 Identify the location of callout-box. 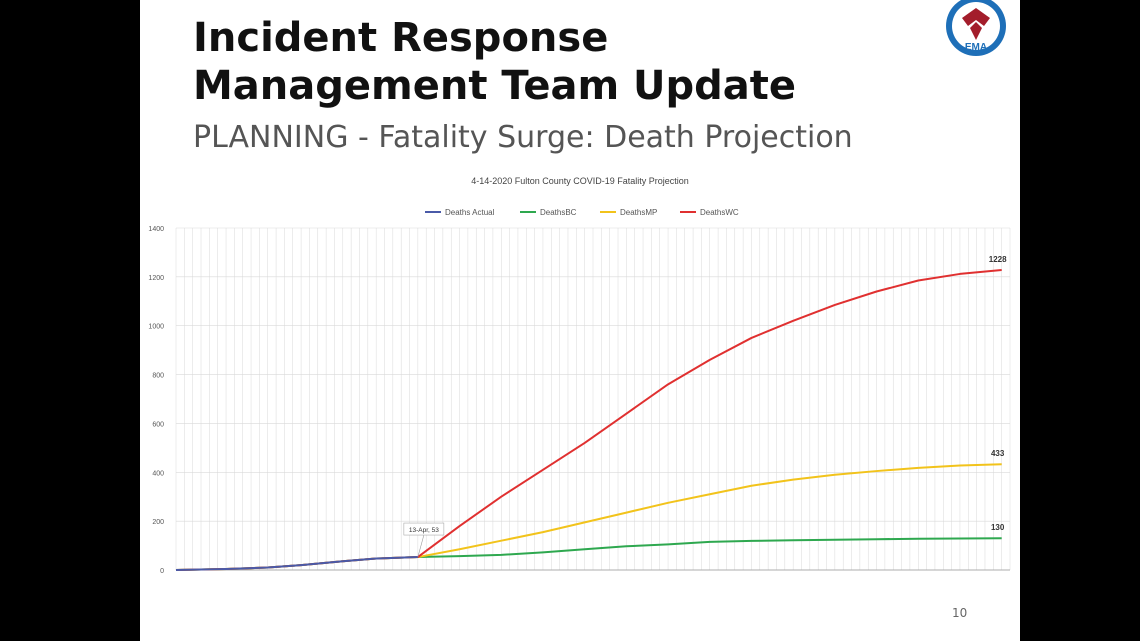
(424, 529).